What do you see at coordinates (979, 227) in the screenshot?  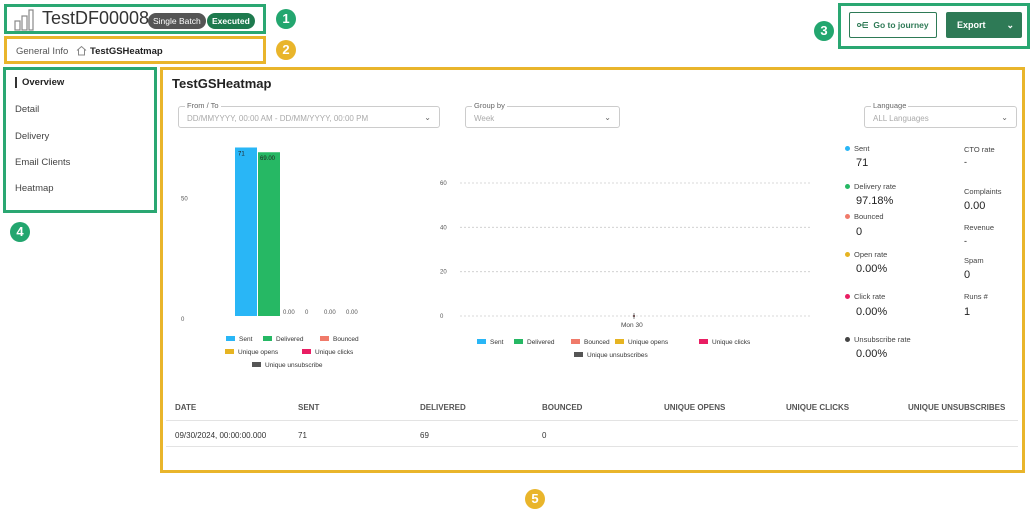 I see `stat-revenue-label: Revenue` at bounding box center [979, 227].